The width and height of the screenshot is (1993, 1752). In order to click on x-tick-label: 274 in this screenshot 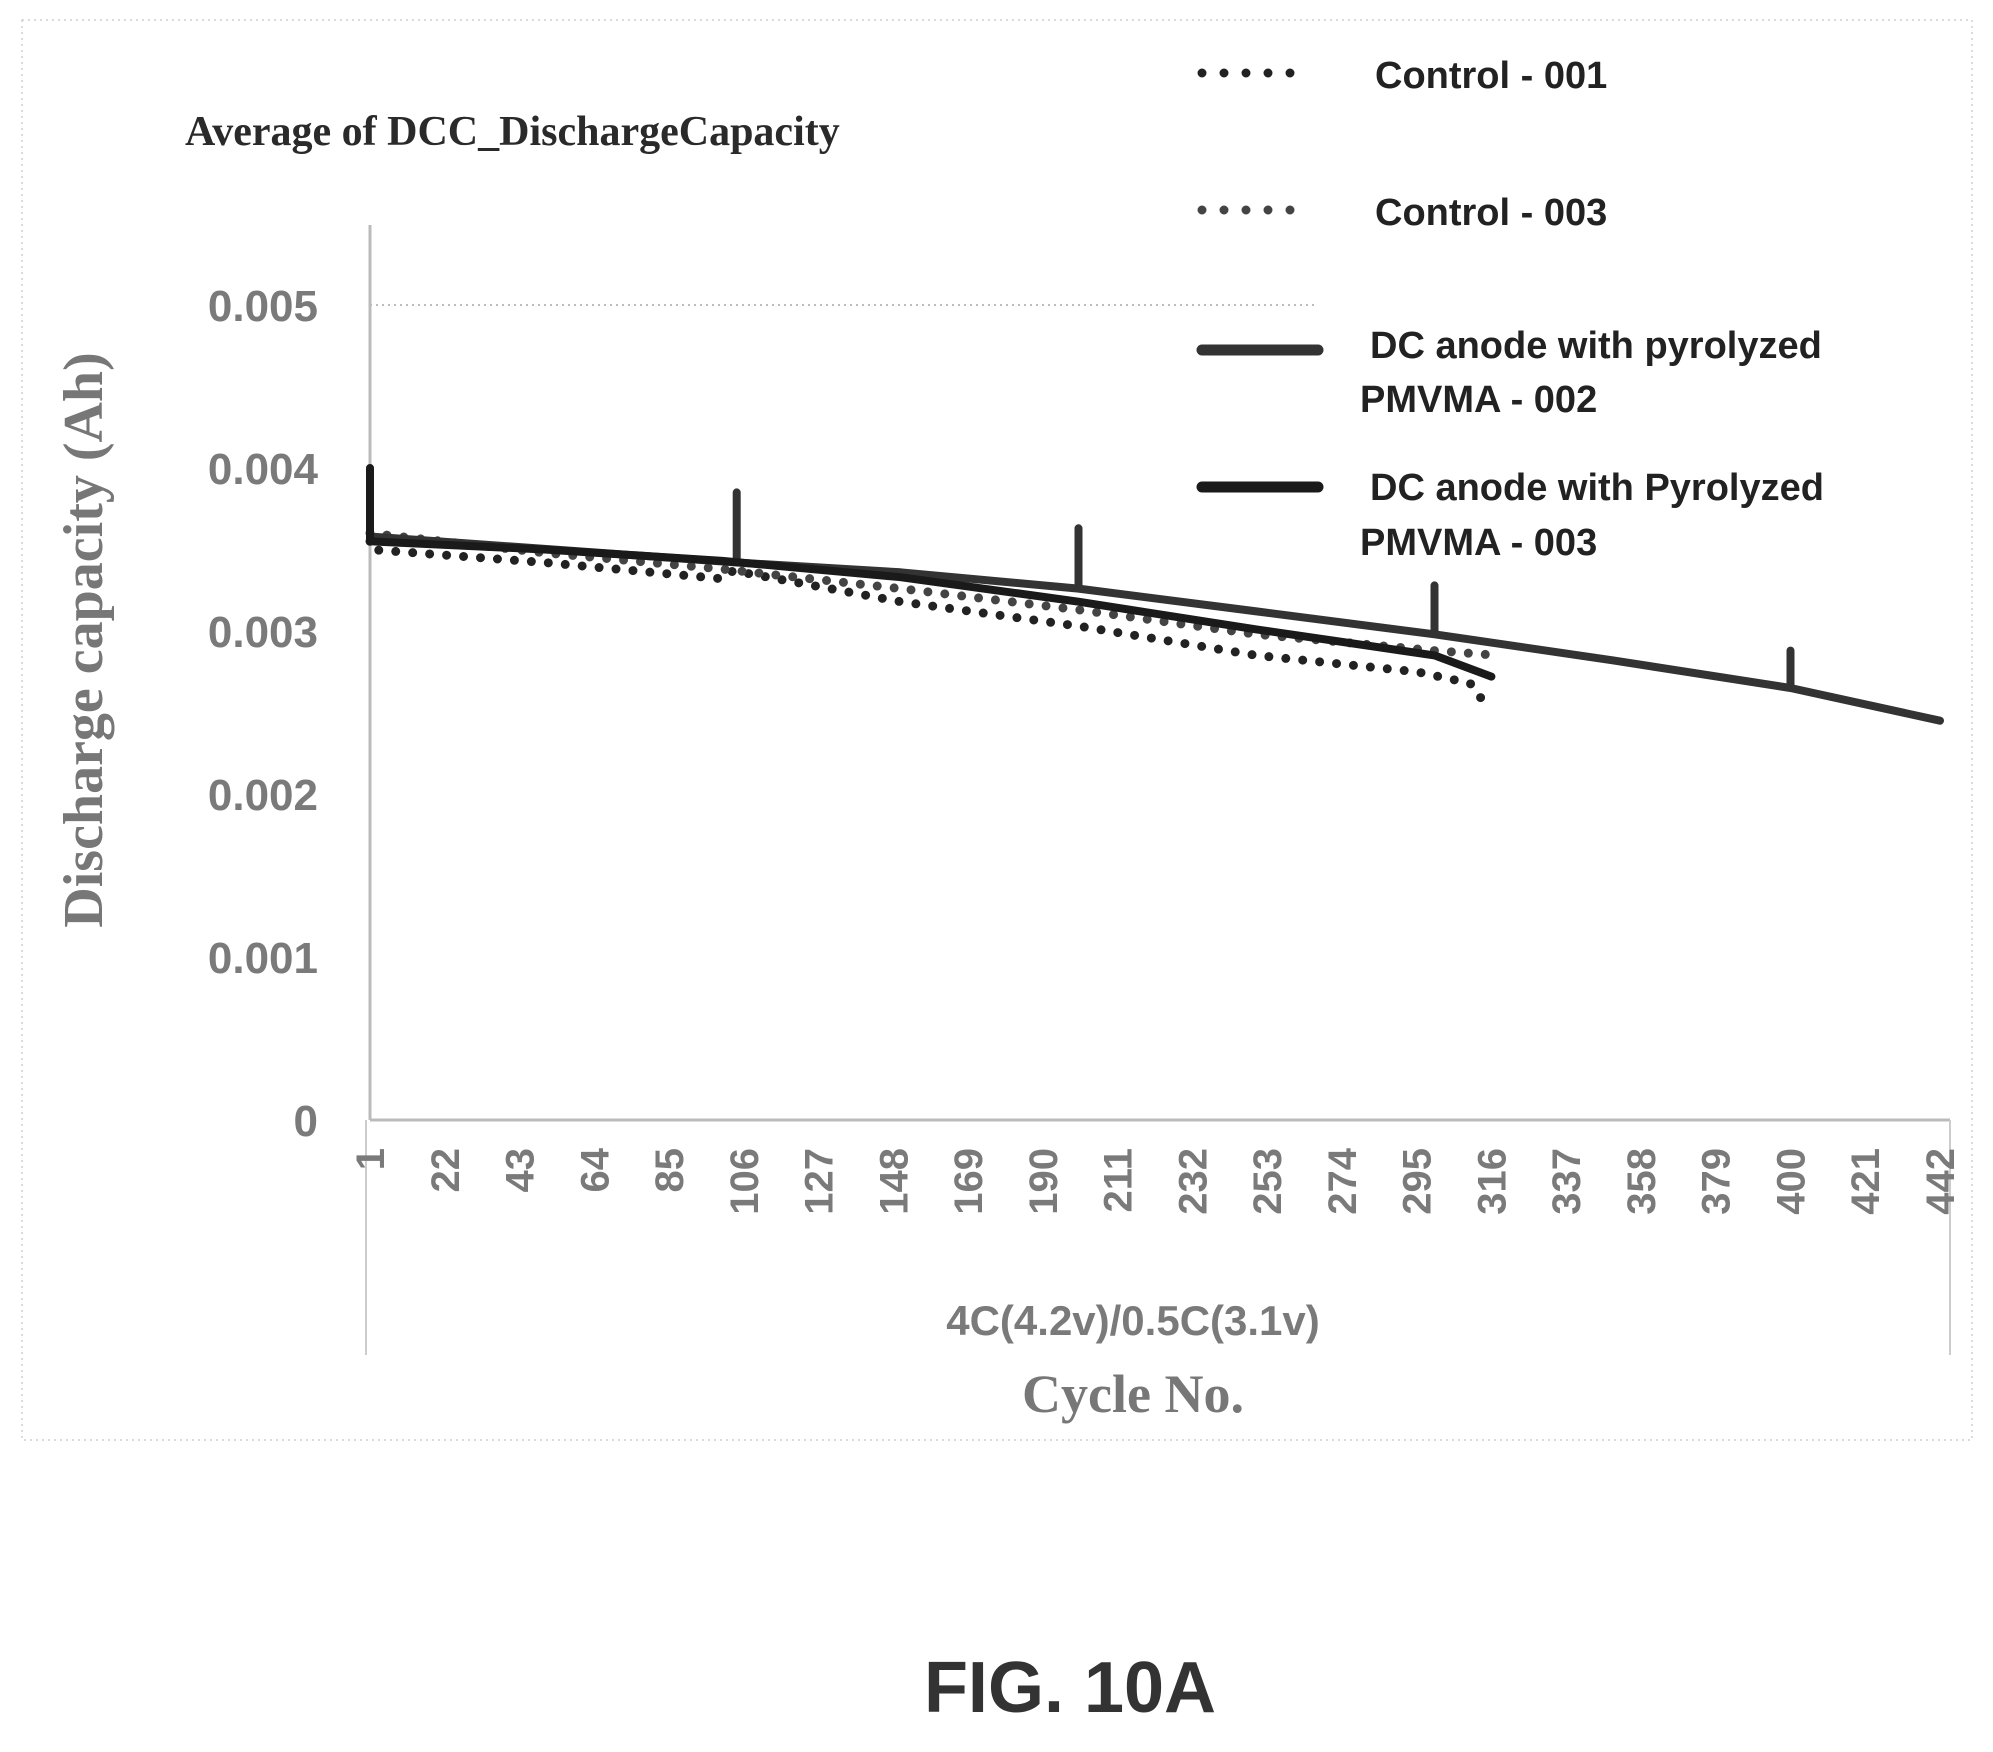, I will do `click(1343, 1180)`.